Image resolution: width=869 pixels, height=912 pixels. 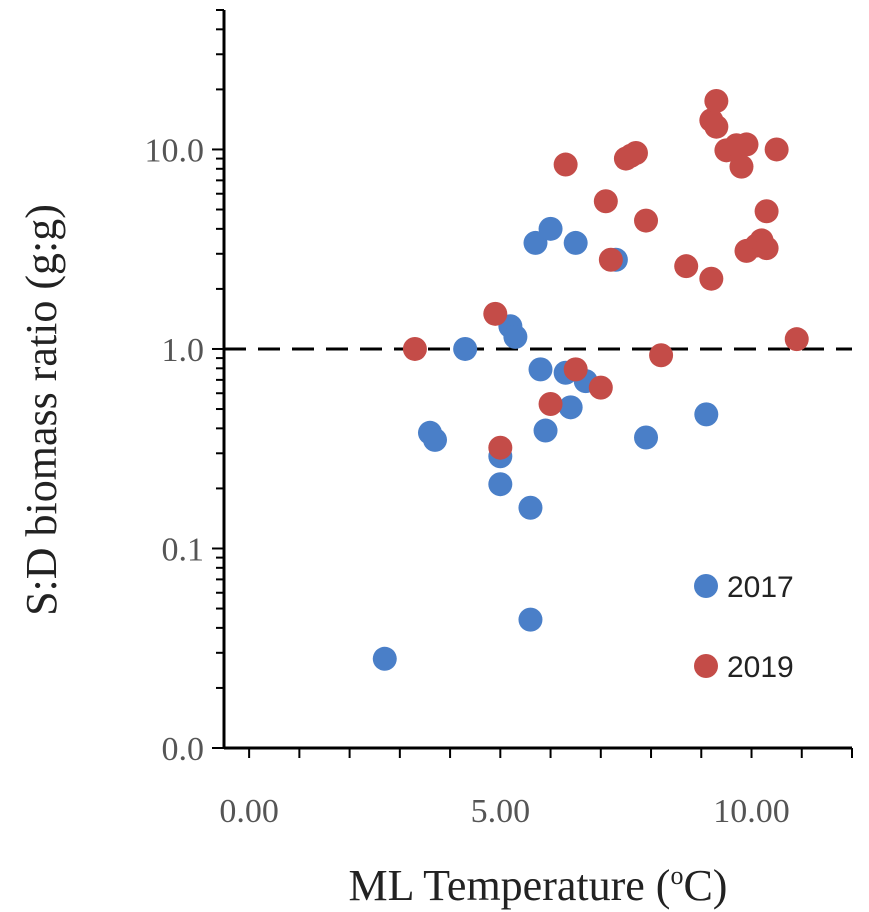 What do you see at coordinates (175, 150) in the screenshot?
I see `y-tick-label: 10.0` at bounding box center [175, 150].